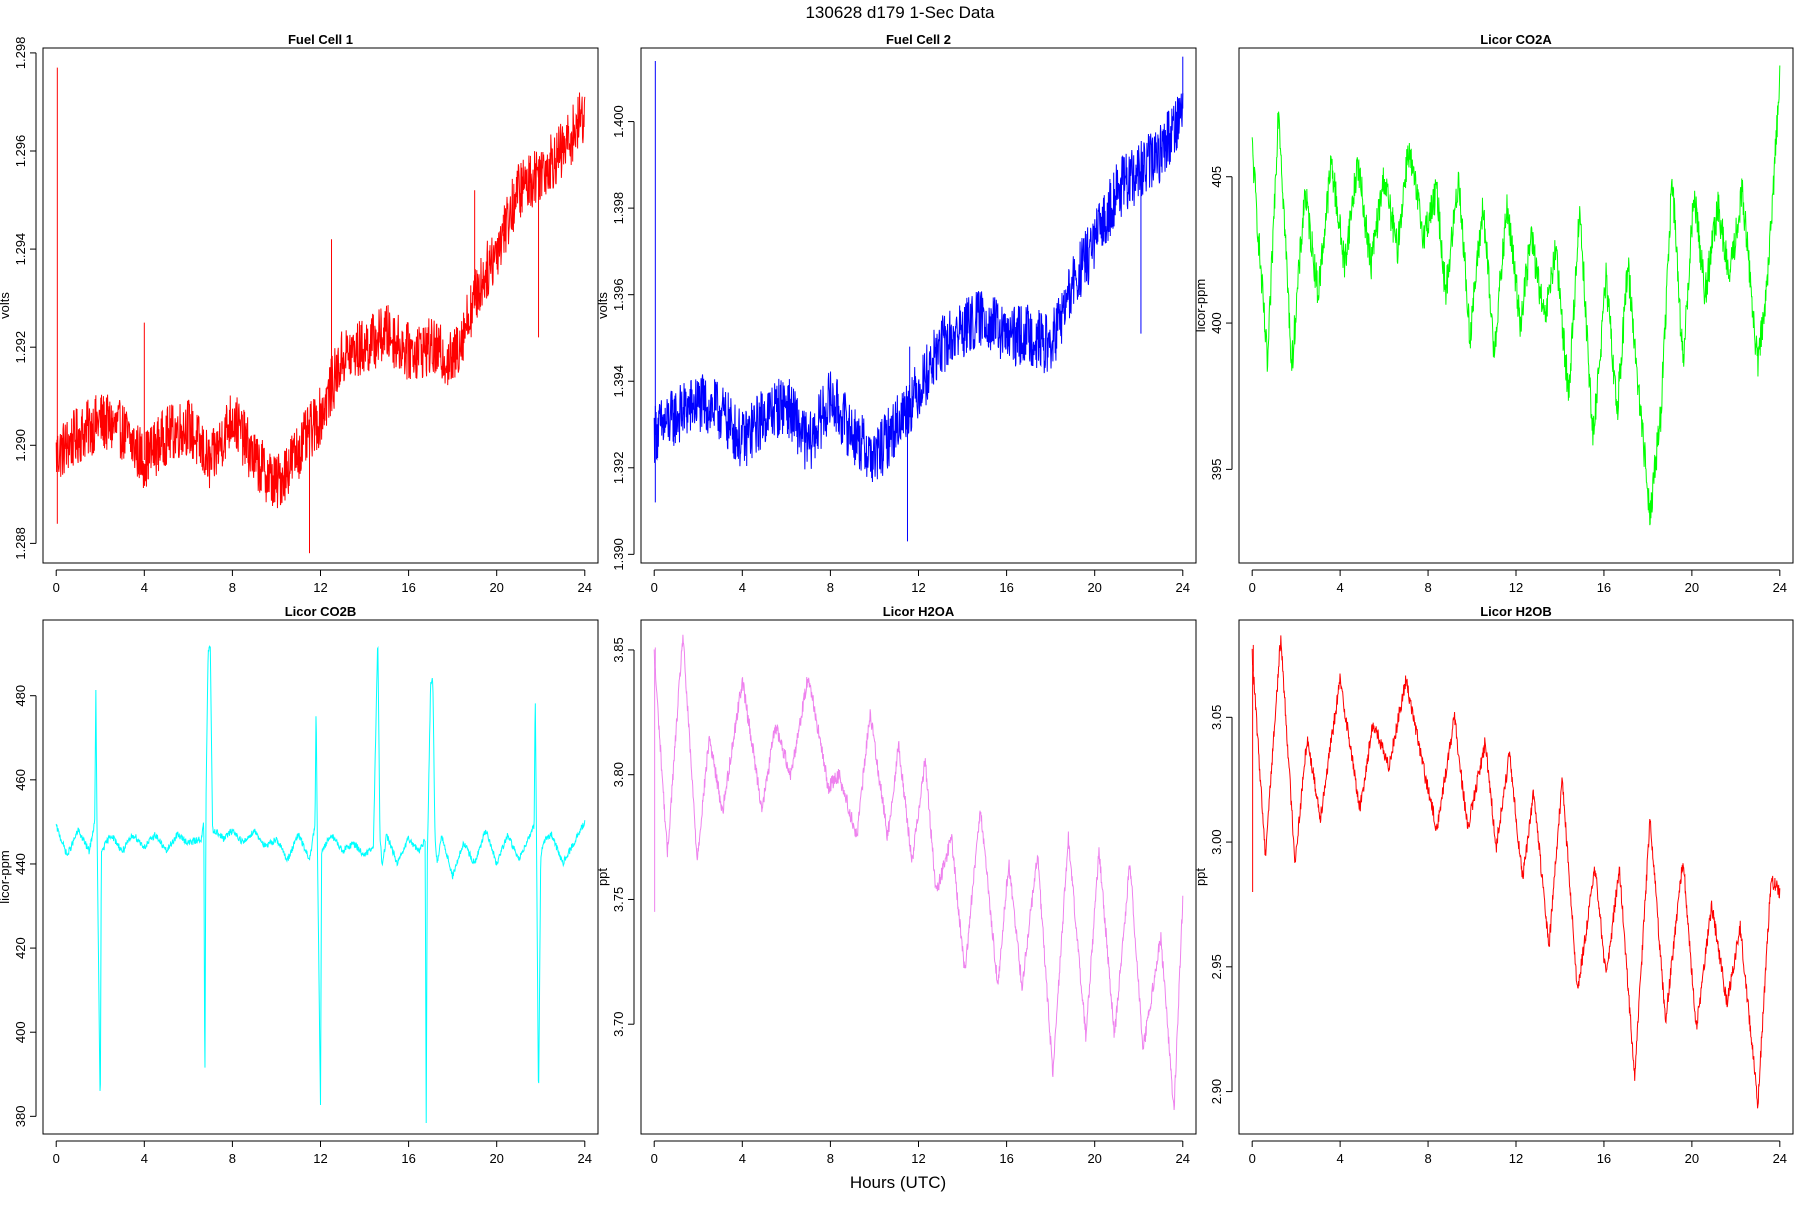 Image resolution: width=1800 pixels, height=1205 pixels. I want to click on y-tick-label: 1.392, so click(618, 468).